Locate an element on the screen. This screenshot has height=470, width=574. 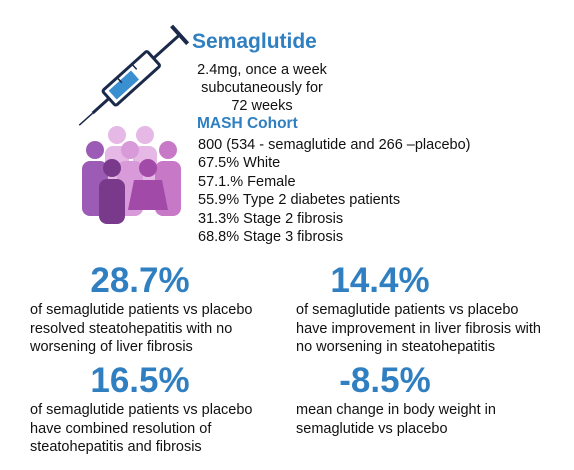
cohort-item: 68.8% Stage 3 fibrosis is located at coordinates (271, 237).